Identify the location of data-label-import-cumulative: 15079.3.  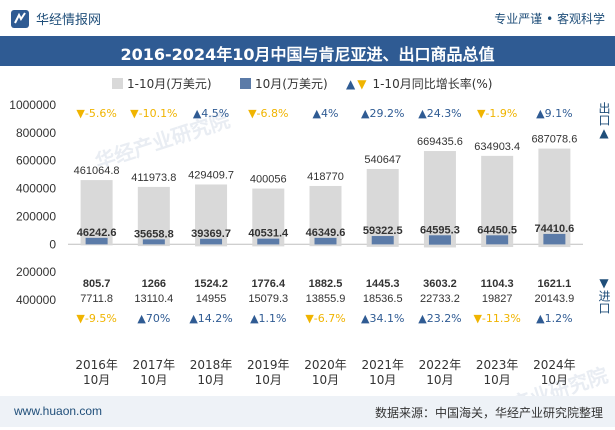
(268, 299).